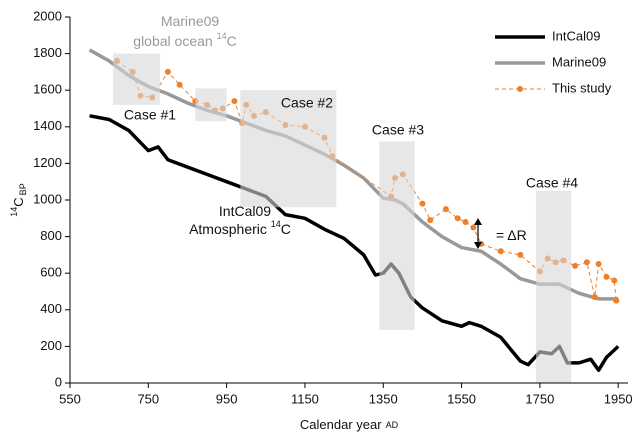  I want to click on x-axis-label-text: Calendar year, so click(341, 424).